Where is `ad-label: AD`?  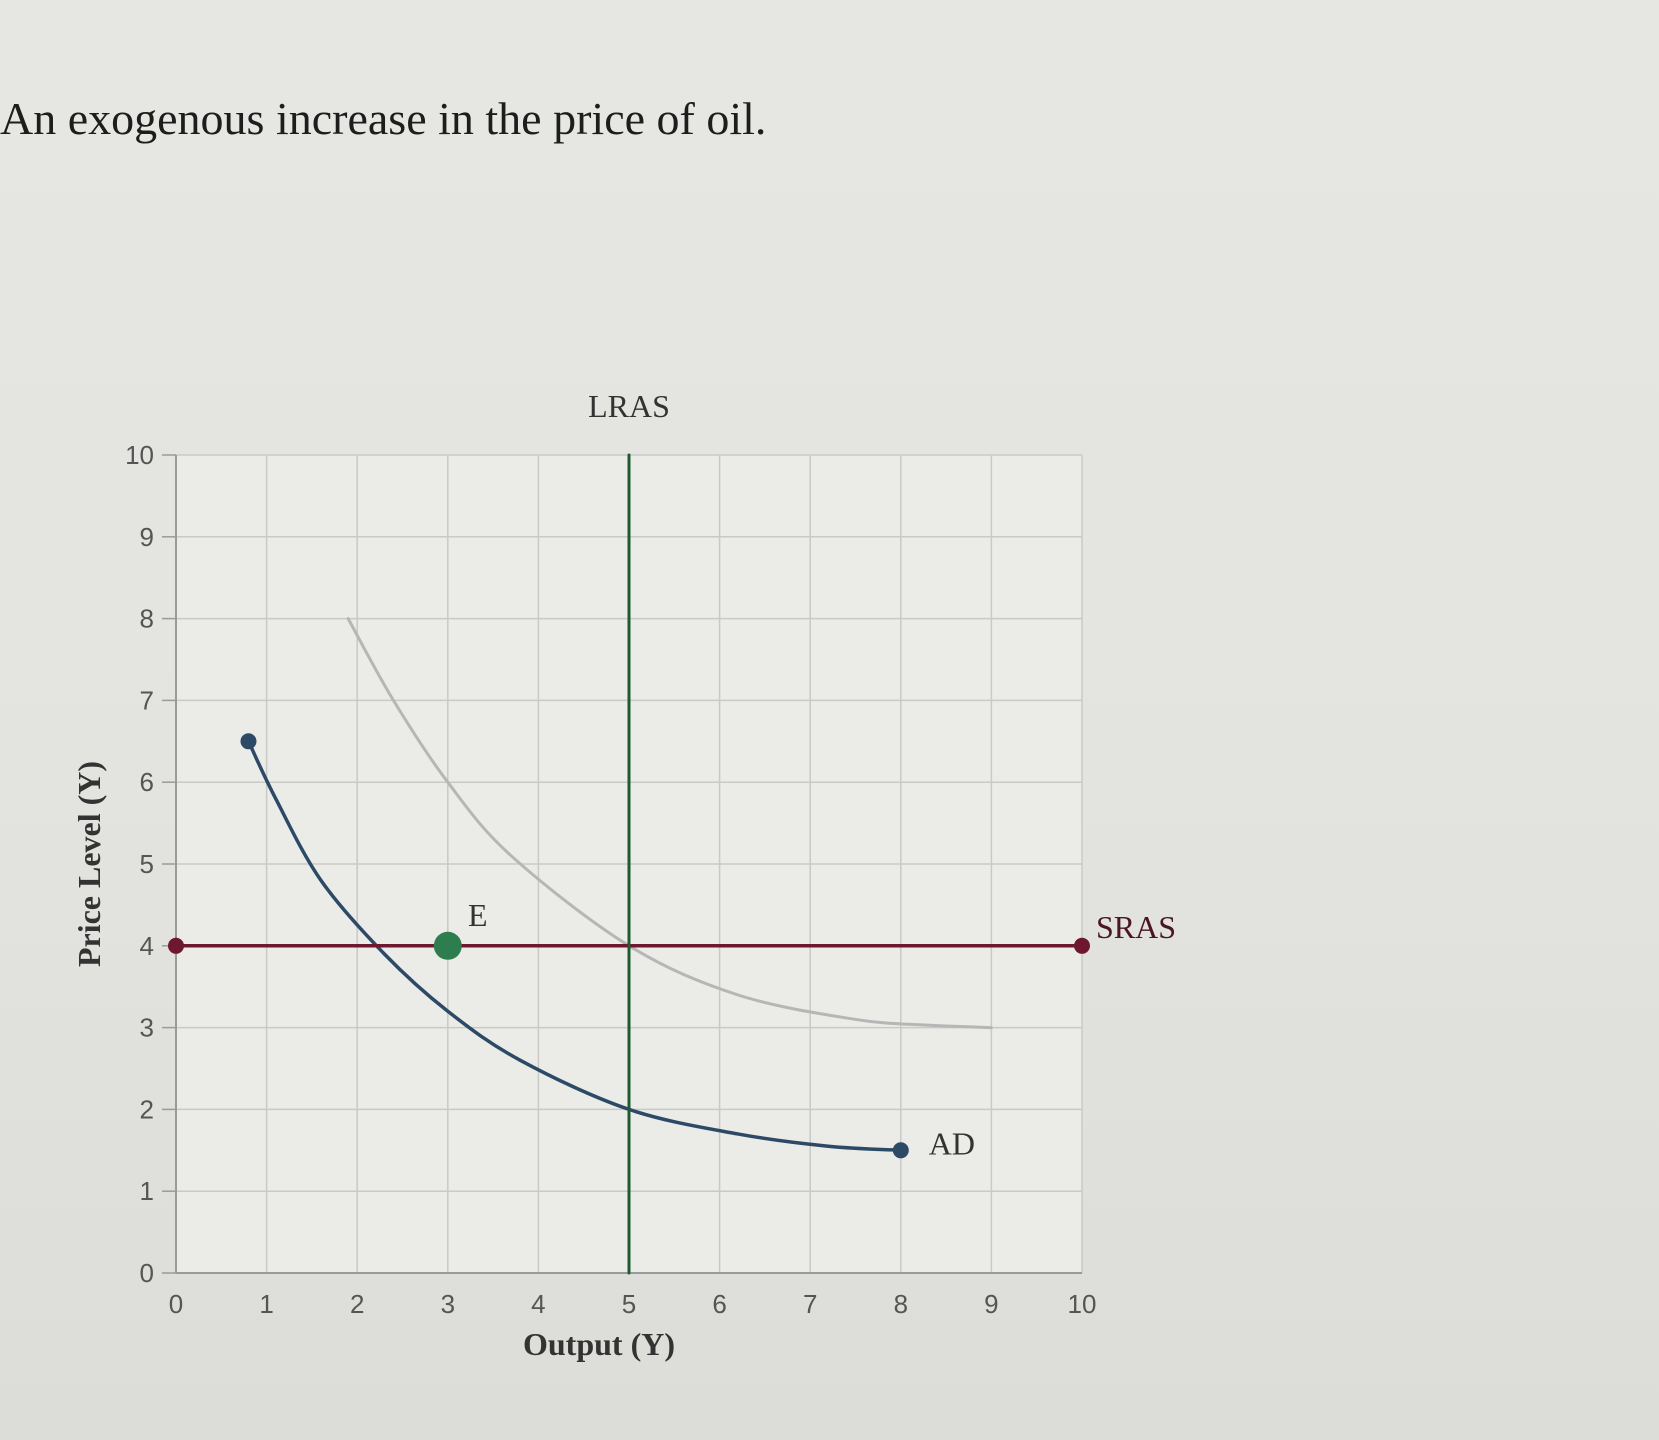
ad-label: AD is located at coordinates (952, 1143).